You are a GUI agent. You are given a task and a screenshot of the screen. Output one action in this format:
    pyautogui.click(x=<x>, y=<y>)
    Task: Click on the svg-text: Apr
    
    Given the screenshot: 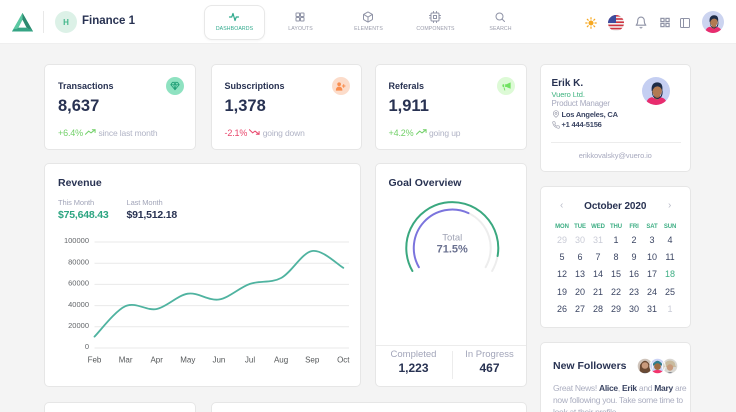 What is the action you would take?
    pyautogui.click(x=156, y=360)
    